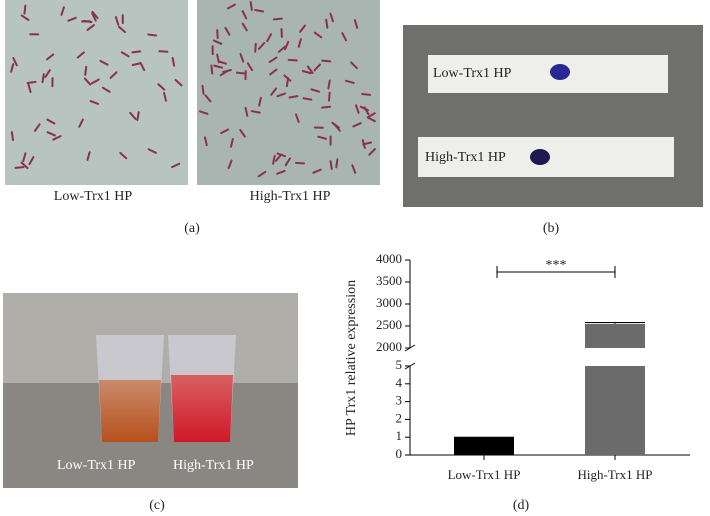  Describe the element at coordinates (521, 505) in the screenshot. I see `panel-label: (d)` at that location.